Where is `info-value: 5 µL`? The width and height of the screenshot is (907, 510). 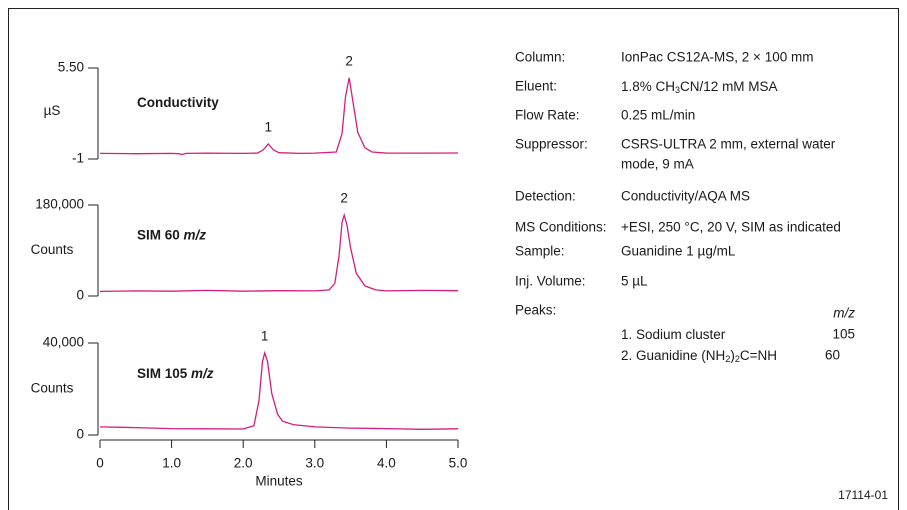
info-value: 5 µL is located at coordinates (634, 281).